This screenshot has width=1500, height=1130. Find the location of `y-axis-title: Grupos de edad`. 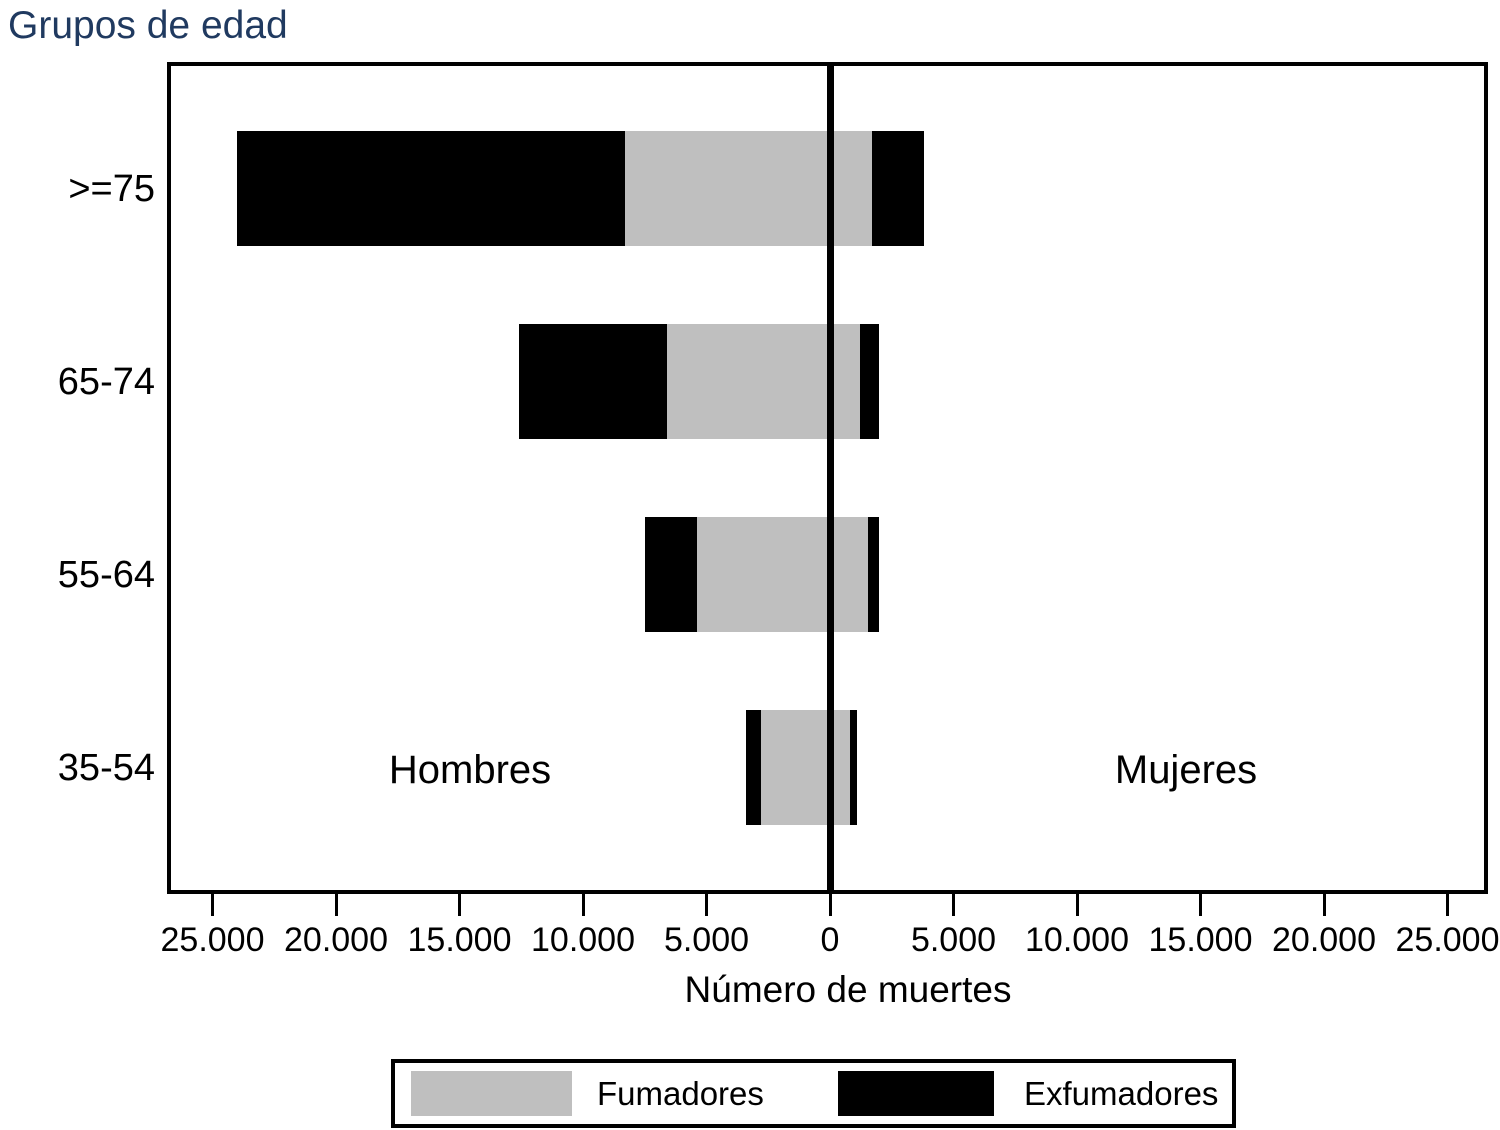

y-axis-title: Grupos de edad is located at coordinates (148, 25).